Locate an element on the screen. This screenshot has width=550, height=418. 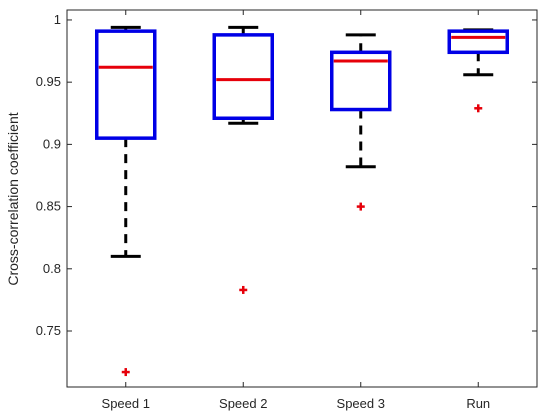
y-tick-label: 1 is located at coordinates (57, 19).